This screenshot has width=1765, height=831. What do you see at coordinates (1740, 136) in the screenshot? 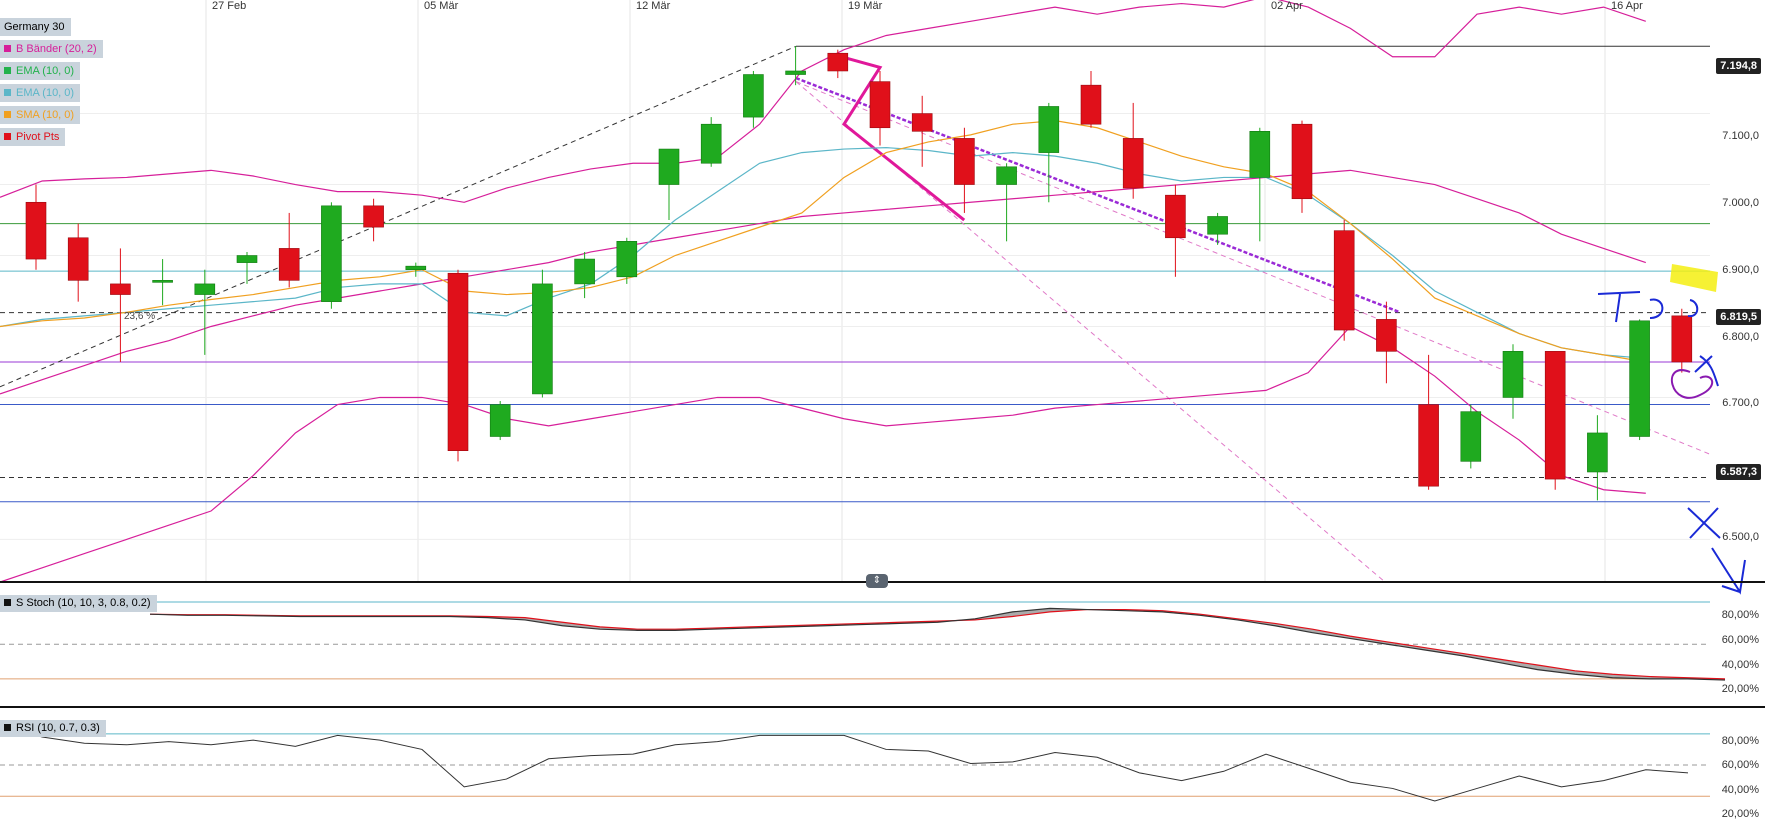
I see `y-tick: 7.100,0` at bounding box center [1740, 136].